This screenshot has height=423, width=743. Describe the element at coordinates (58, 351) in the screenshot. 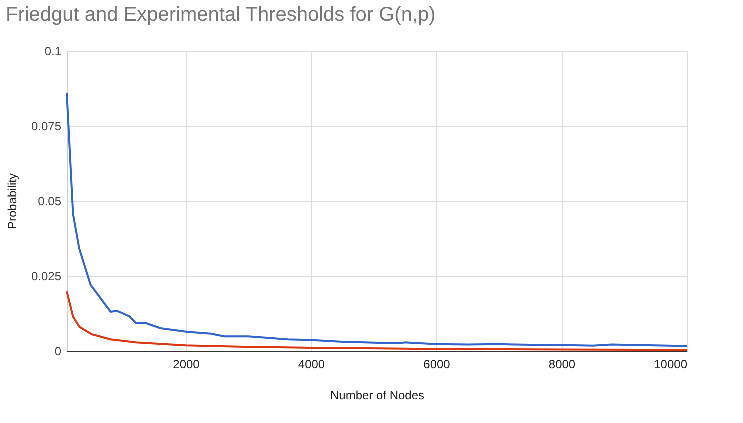

I see `y-tick-label: 0` at that location.